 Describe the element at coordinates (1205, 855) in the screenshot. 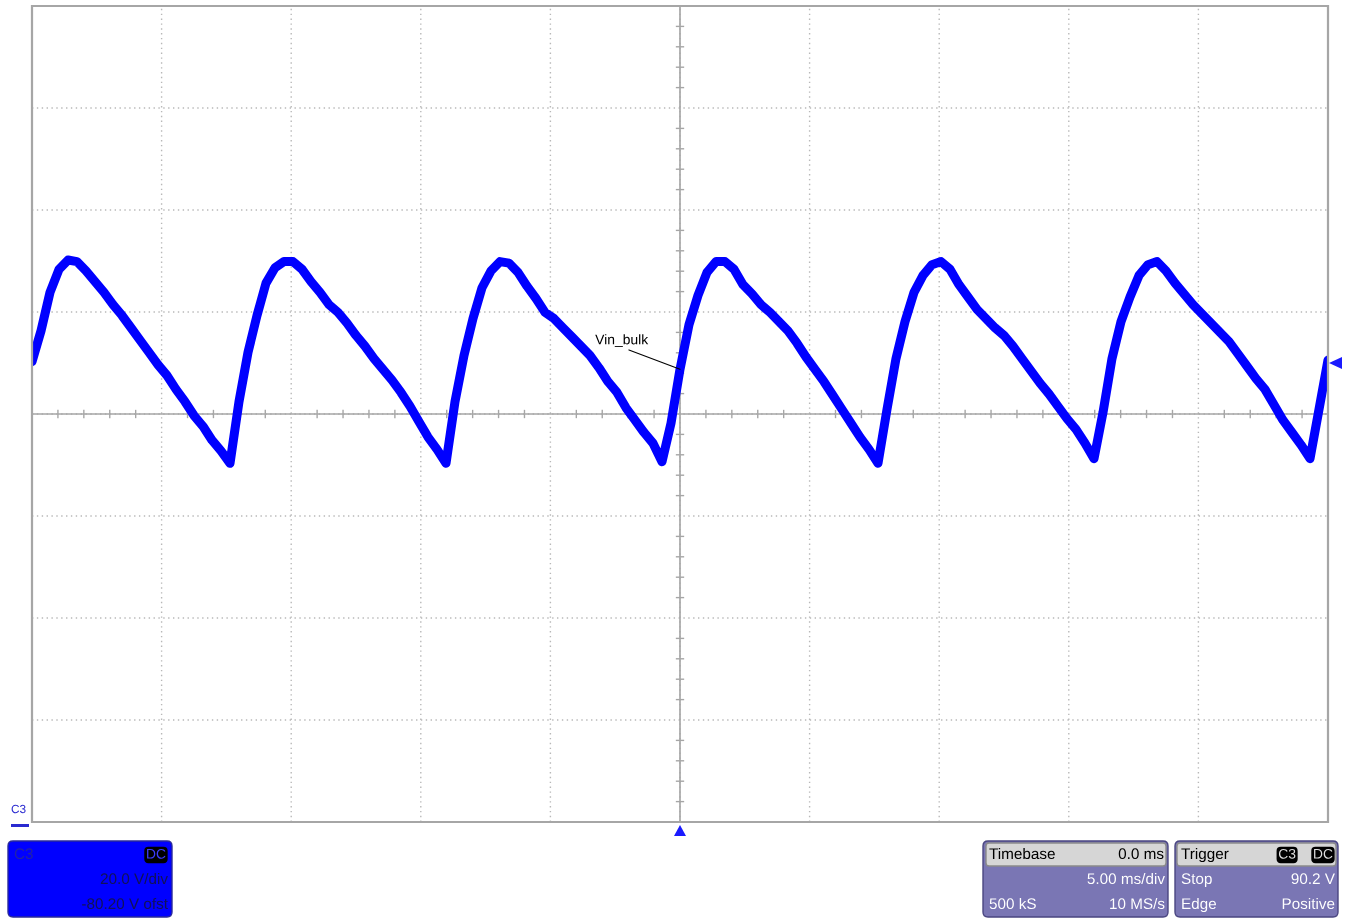

I see `text: Trigger` at that location.